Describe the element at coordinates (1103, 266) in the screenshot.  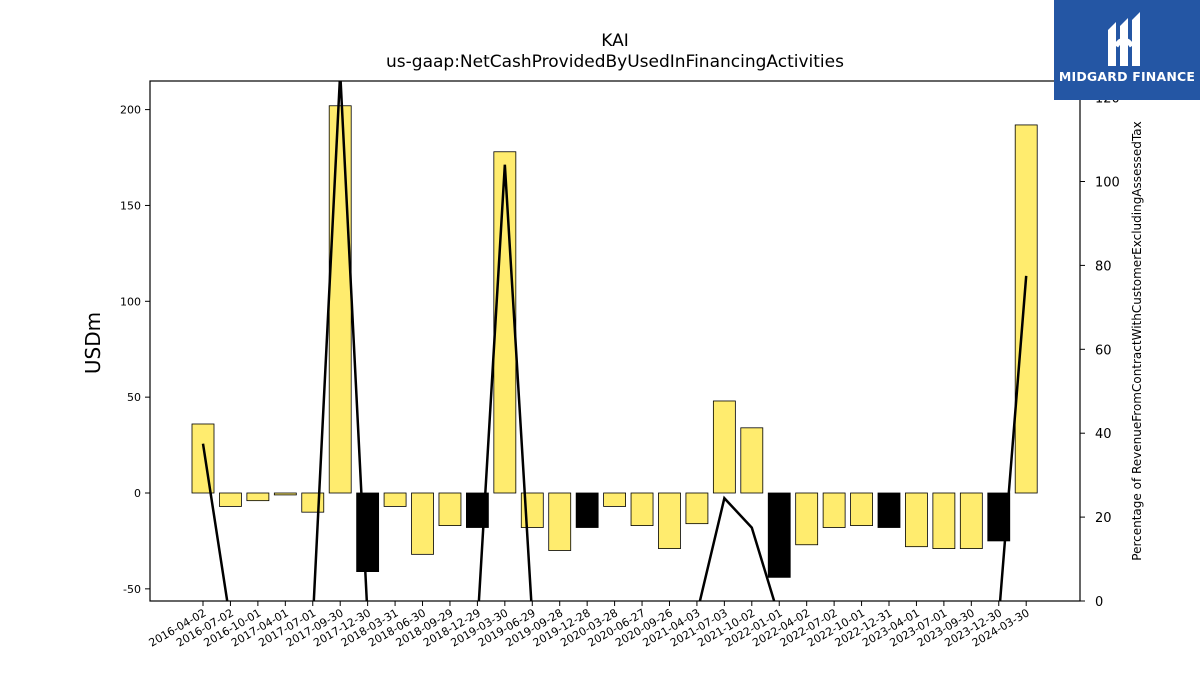
I see `y2-tick-label: 80` at that location.